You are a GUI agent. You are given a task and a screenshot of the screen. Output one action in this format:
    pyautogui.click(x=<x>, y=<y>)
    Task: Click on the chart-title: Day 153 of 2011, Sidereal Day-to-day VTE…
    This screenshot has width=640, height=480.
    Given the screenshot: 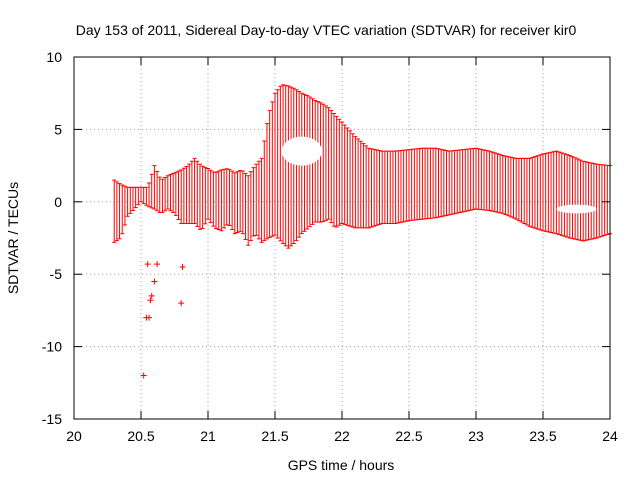 What is the action you would take?
    pyautogui.click(x=326, y=30)
    